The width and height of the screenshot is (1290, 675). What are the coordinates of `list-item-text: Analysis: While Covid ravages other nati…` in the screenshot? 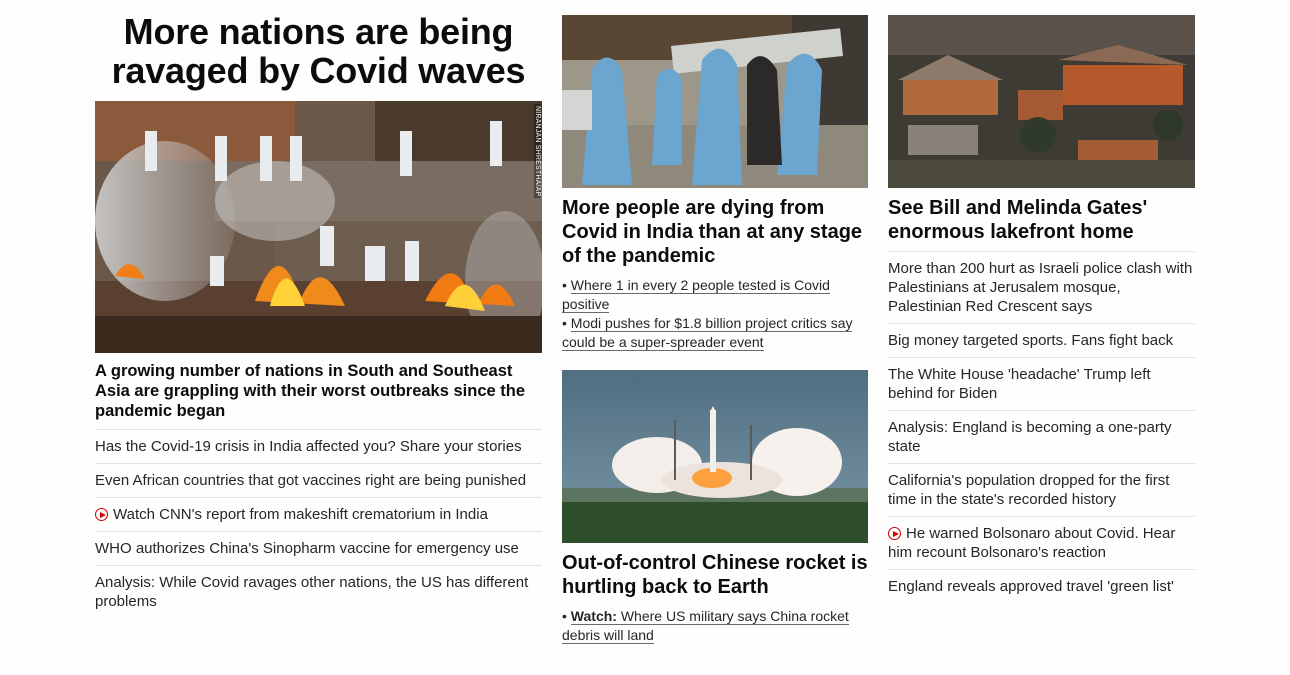 It's located at (312, 592).